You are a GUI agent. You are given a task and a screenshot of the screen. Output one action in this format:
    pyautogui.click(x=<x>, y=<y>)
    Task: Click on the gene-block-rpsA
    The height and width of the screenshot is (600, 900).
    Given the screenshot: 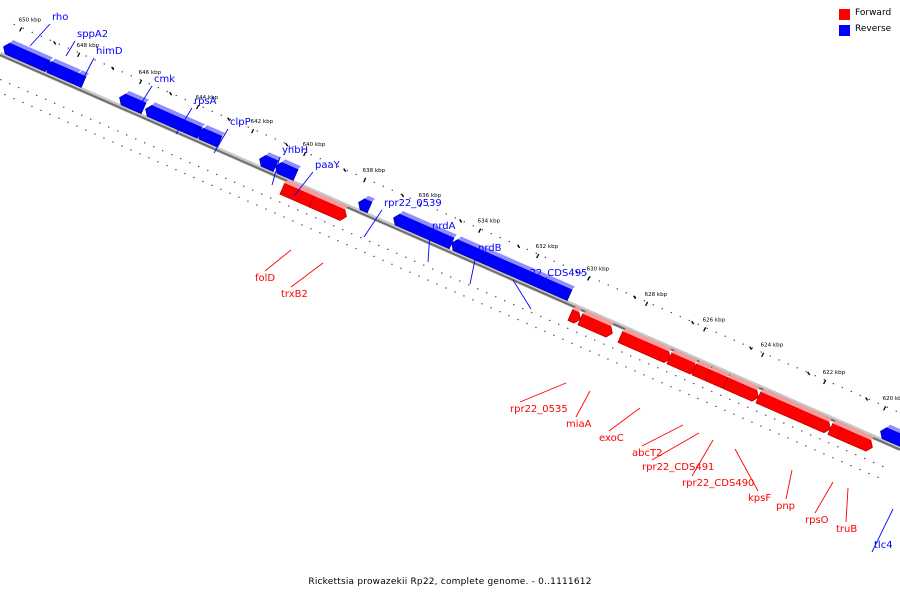 What is the action you would take?
    pyautogui.click(x=175, y=120)
    